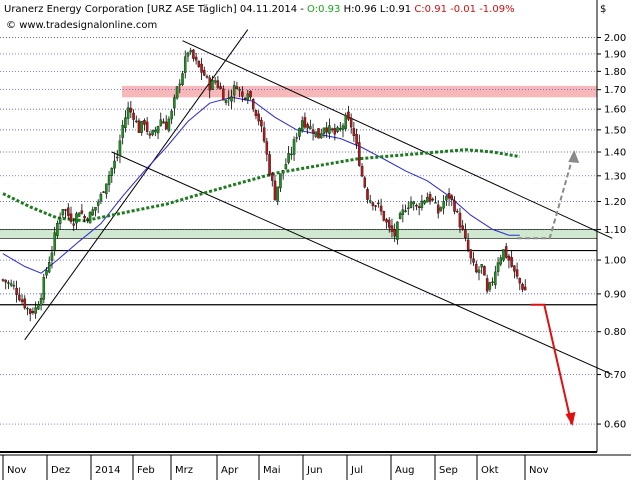 The image size is (631, 480). Describe the element at coordinates (360, 9) in the screenshot. I see `high-value: H:0.96` at that location.